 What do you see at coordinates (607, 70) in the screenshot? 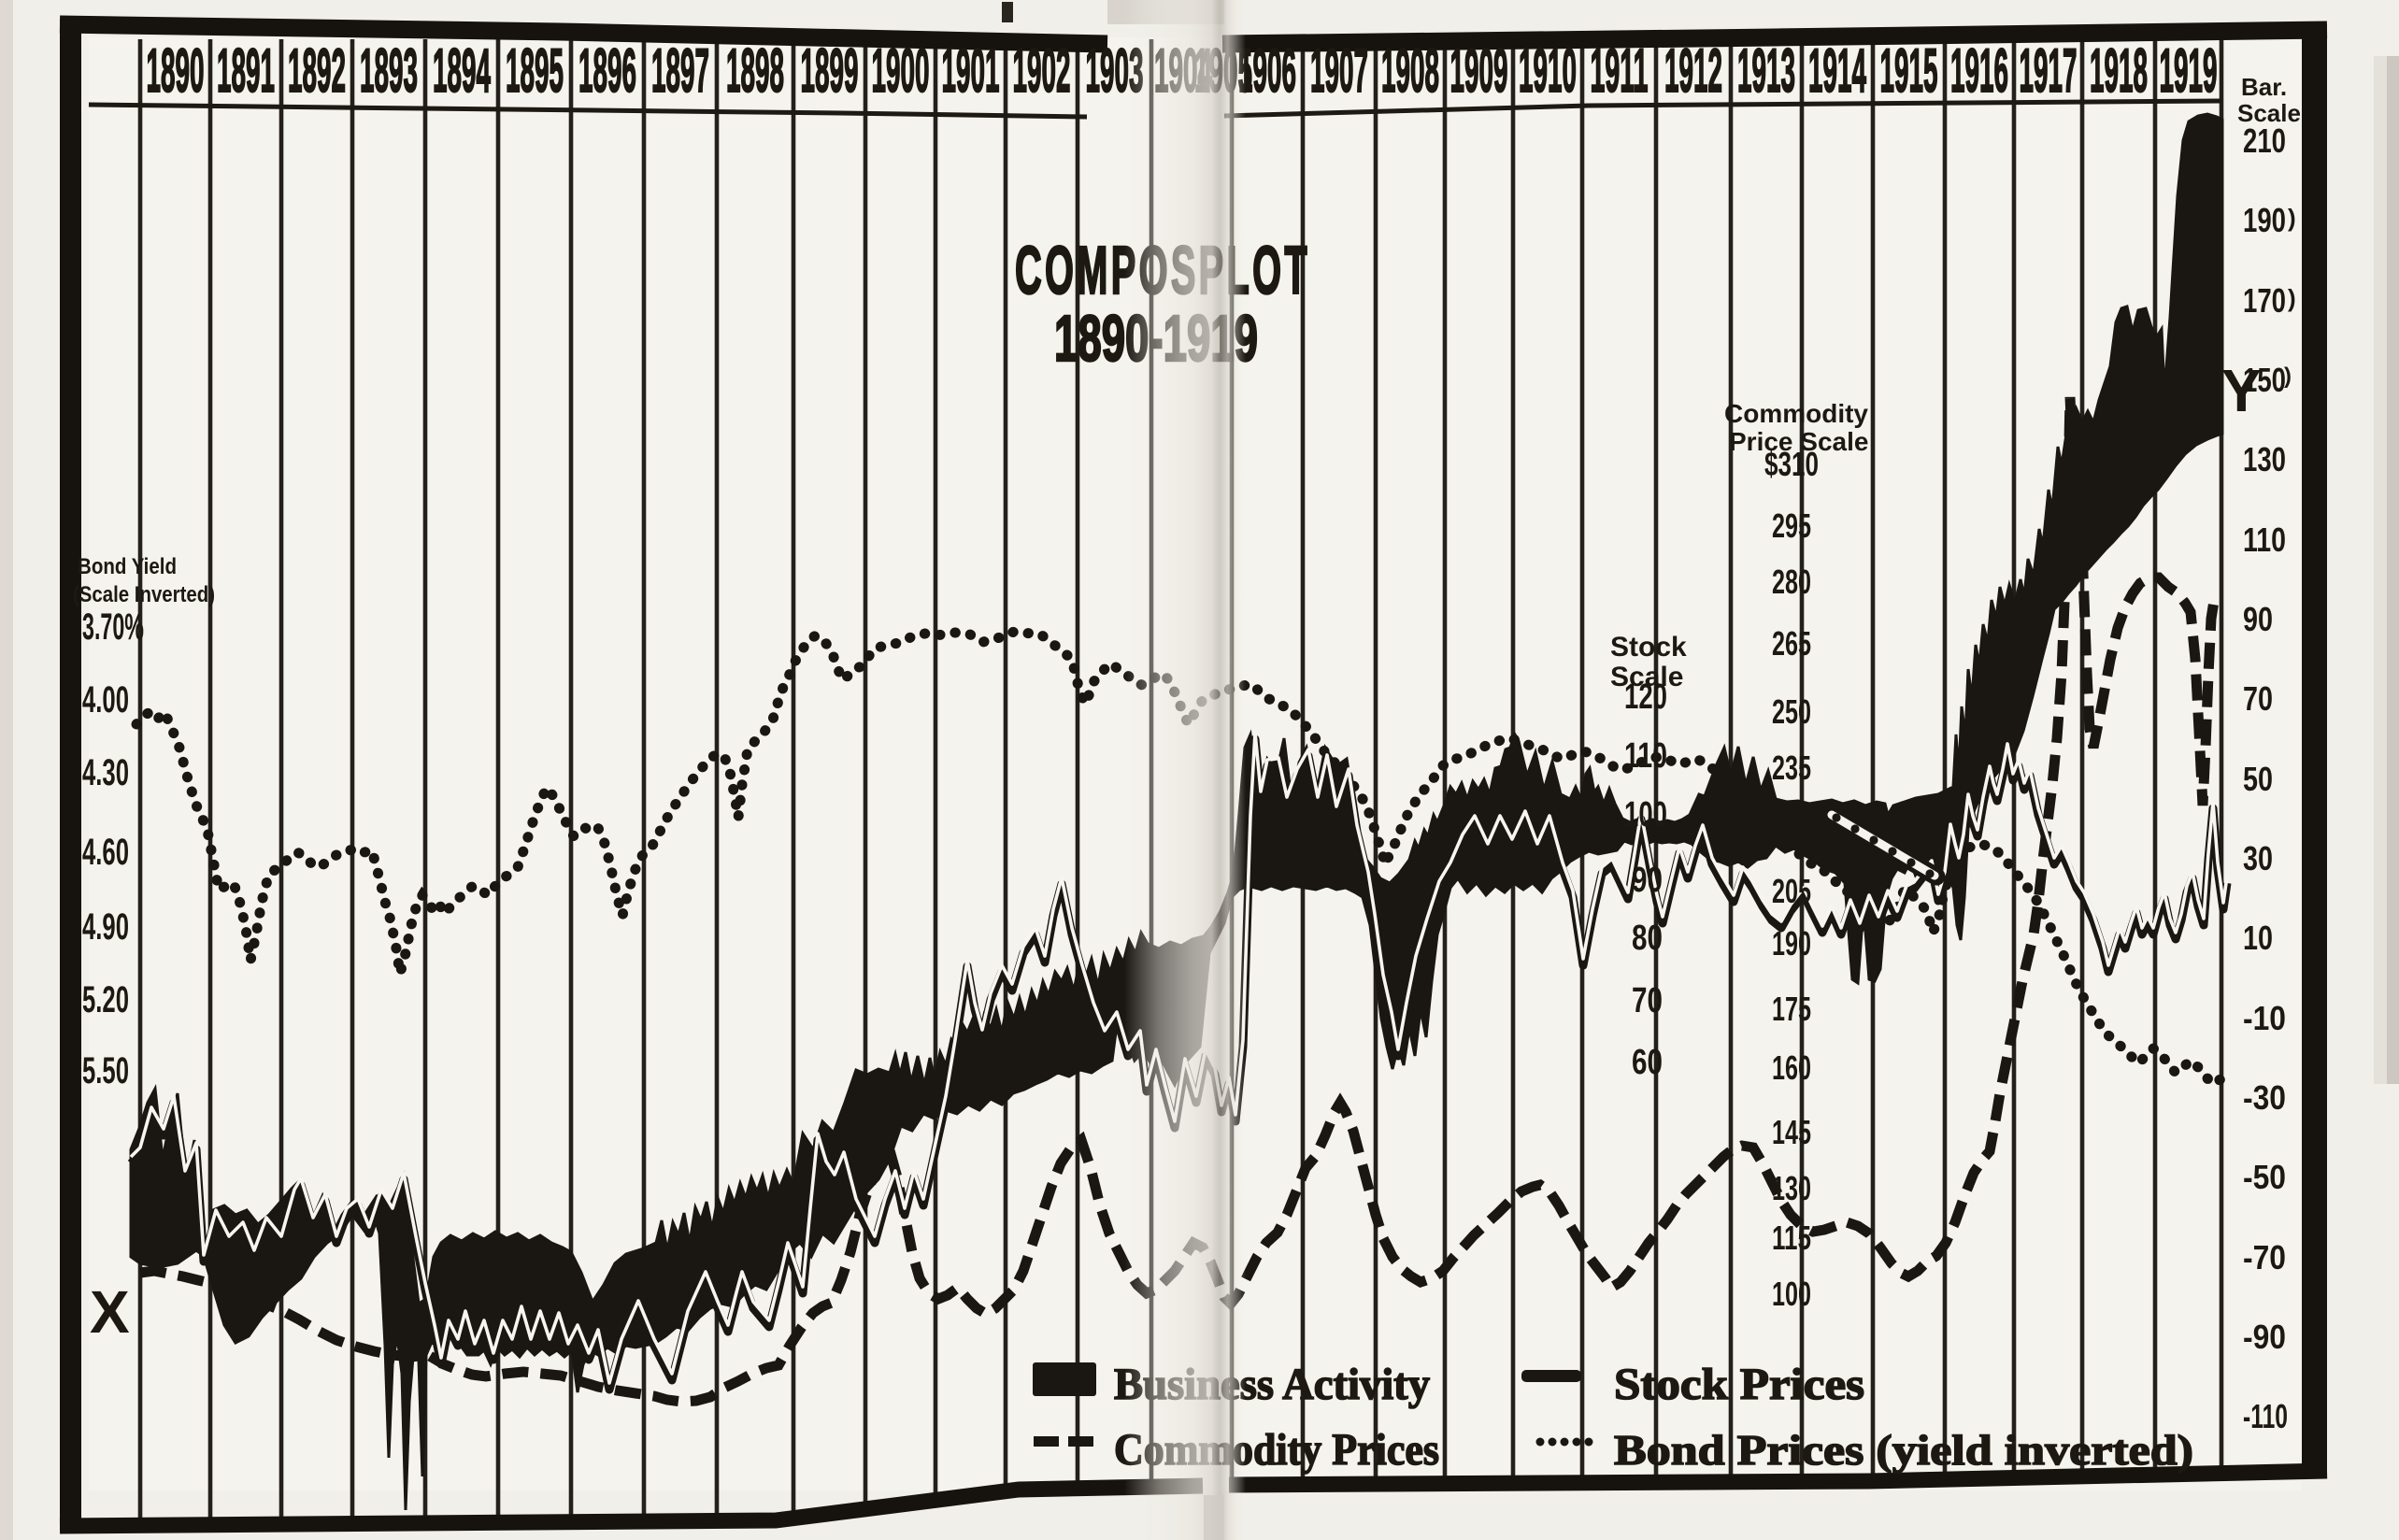
I see `svg-text: 1896` at bounding box center [607, 70].